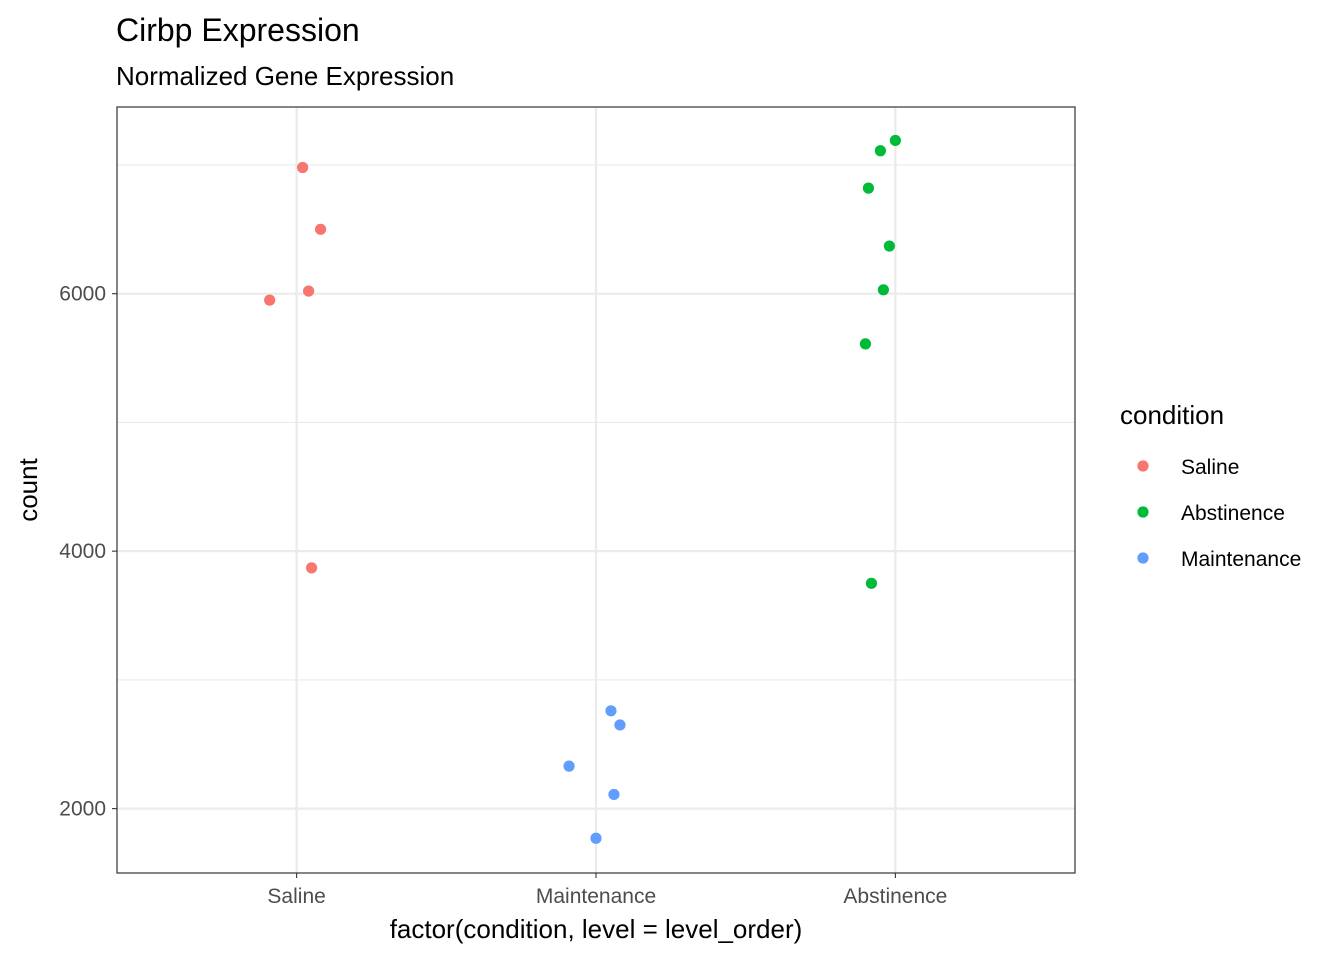 This screenshot has height=960, width=1344. I want to click on y-axis: 2000 4000 6000, so click(88, 552).